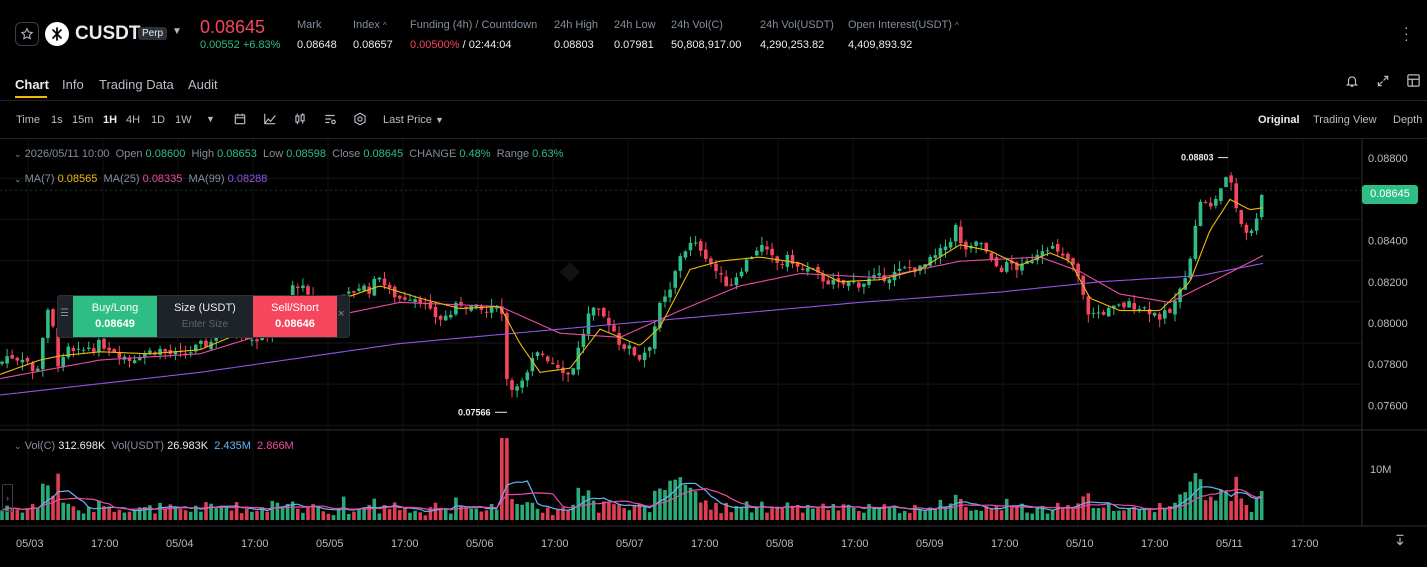 This screenshot has width=1427, height=567. What do you see at coordinates (158, 120) in the screenshot?
I see `interval-1d: 1D` at bounding box center [158, 120].